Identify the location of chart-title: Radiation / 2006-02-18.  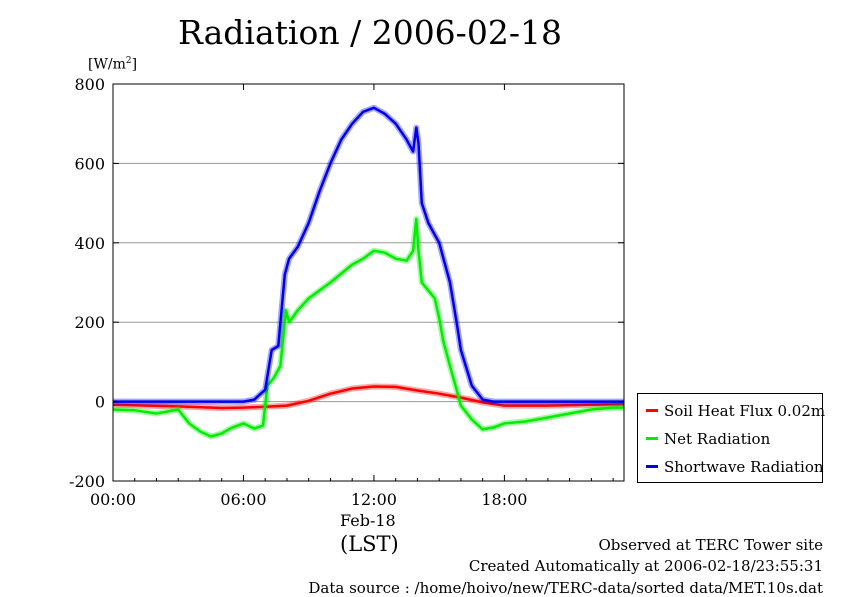
(370, 32).